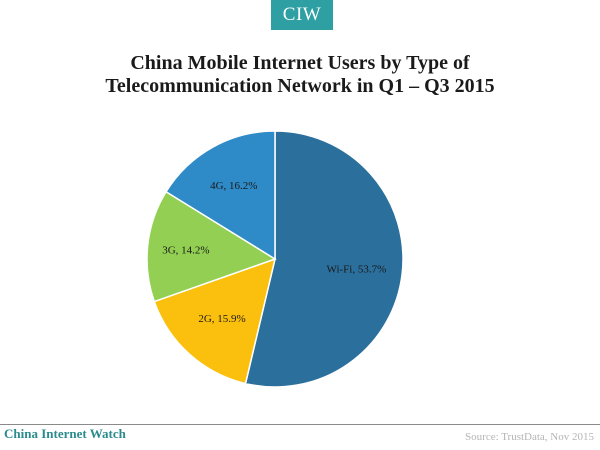 The width and height of the screenshot is (600, 450). Describe the element at coordinates (221, 319) in the screenshot. I see `slice-label-2g: 2G, 15.9%` at that location.